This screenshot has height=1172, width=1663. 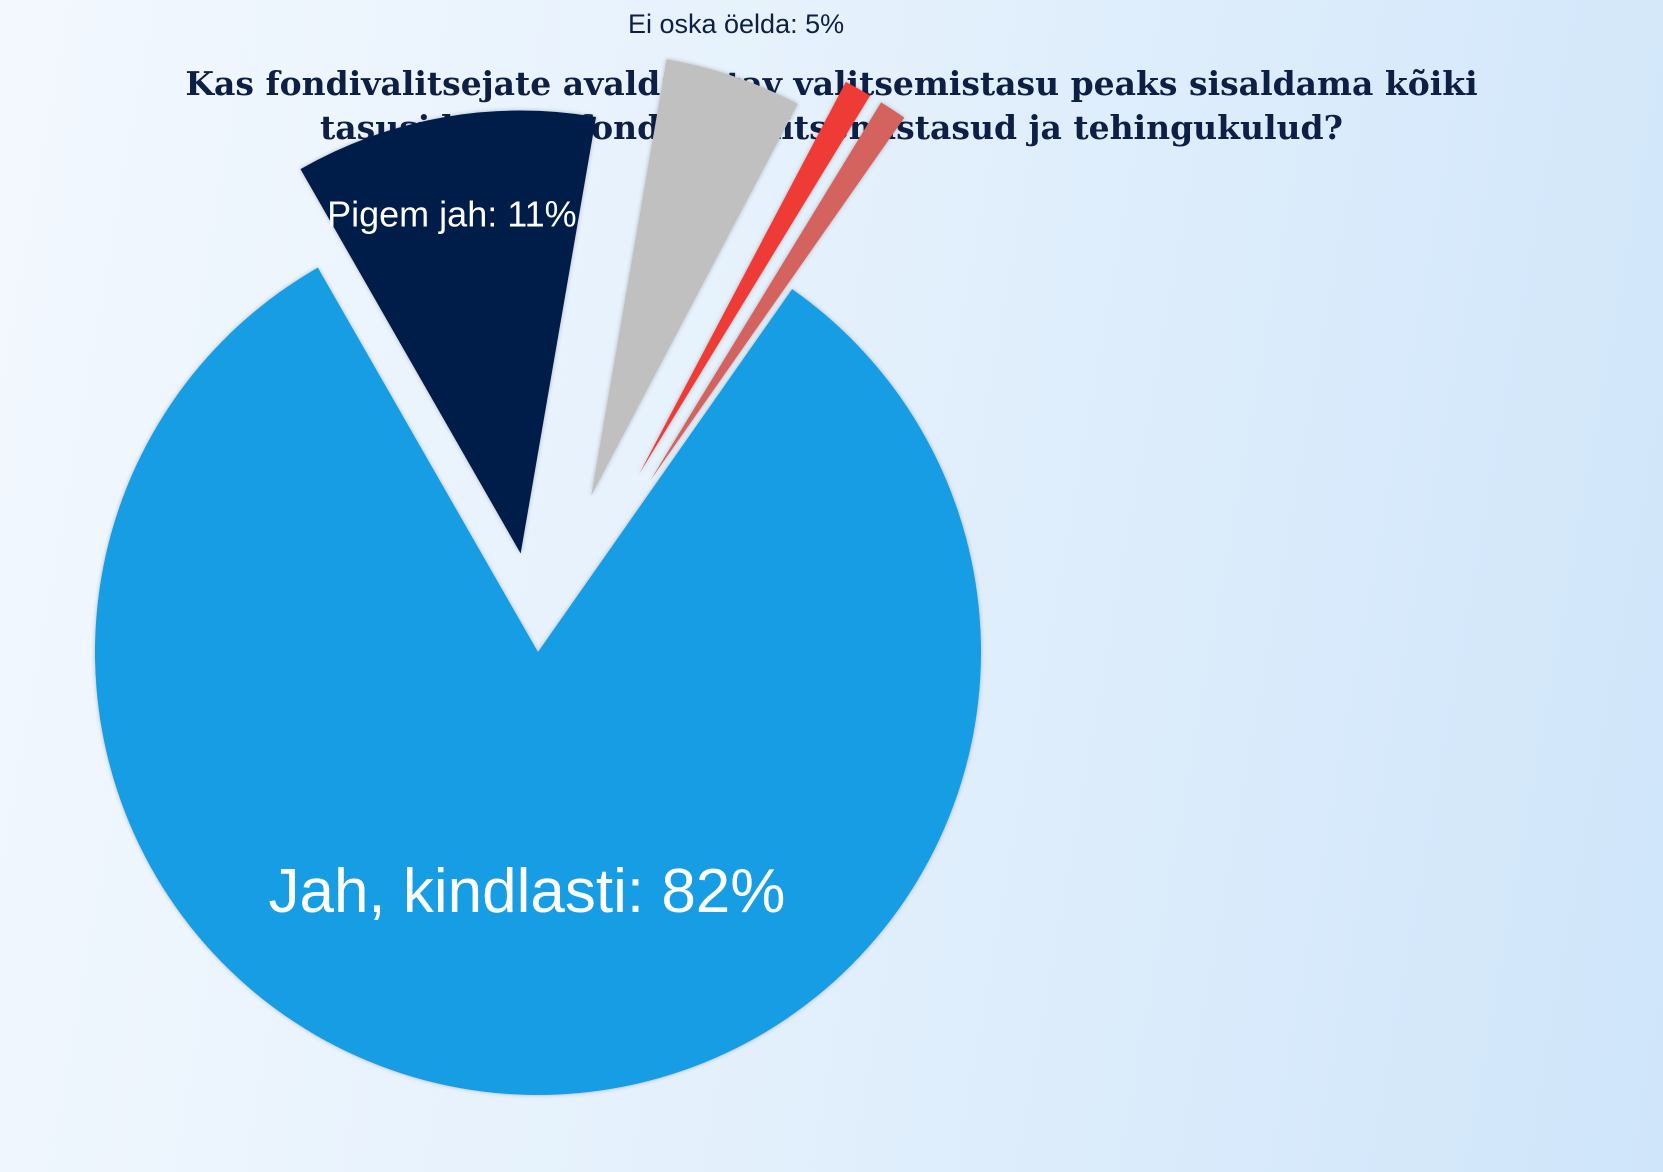 I want to click on pie-slice-label-1: Jah, kindlasti: 82%, so click(x=526, y=891).